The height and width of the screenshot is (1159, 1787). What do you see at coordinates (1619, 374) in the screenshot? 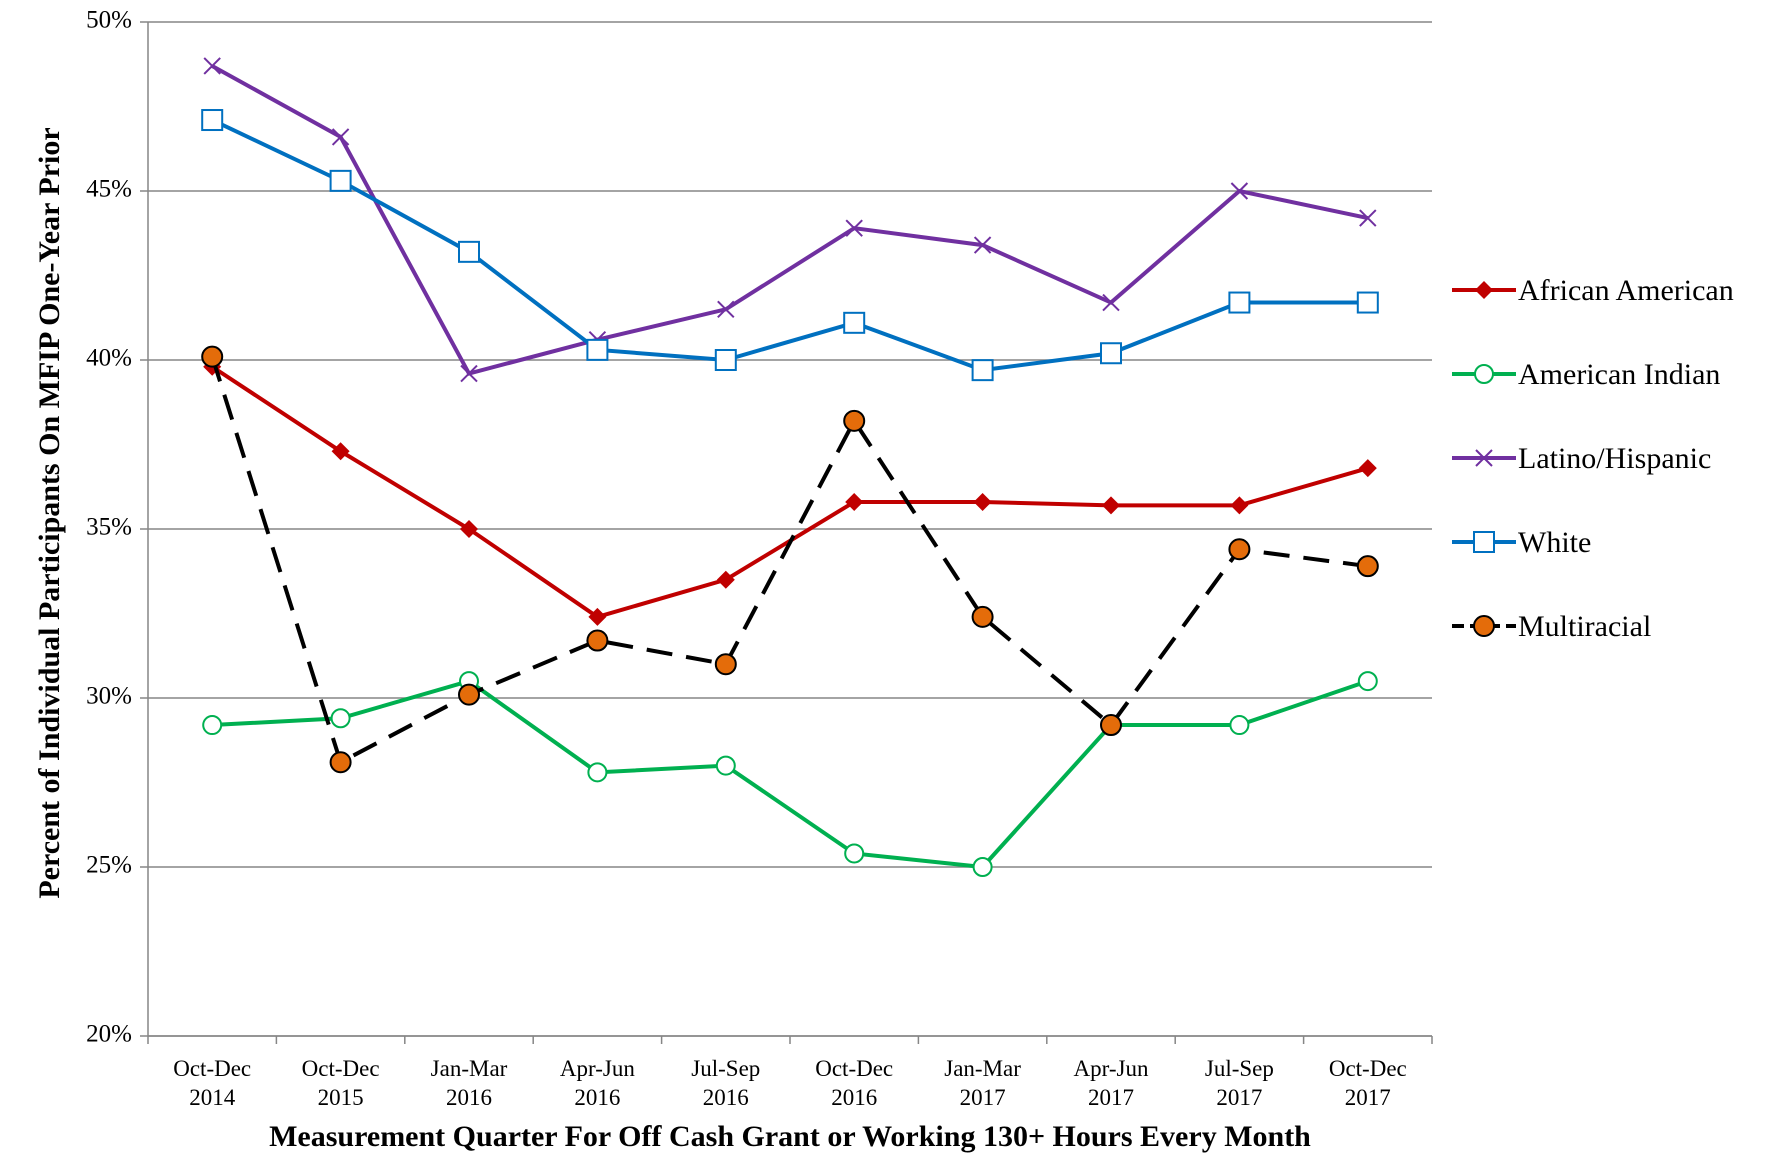
I see `legend-label: American Indian` at bounding box center [1619, 374].